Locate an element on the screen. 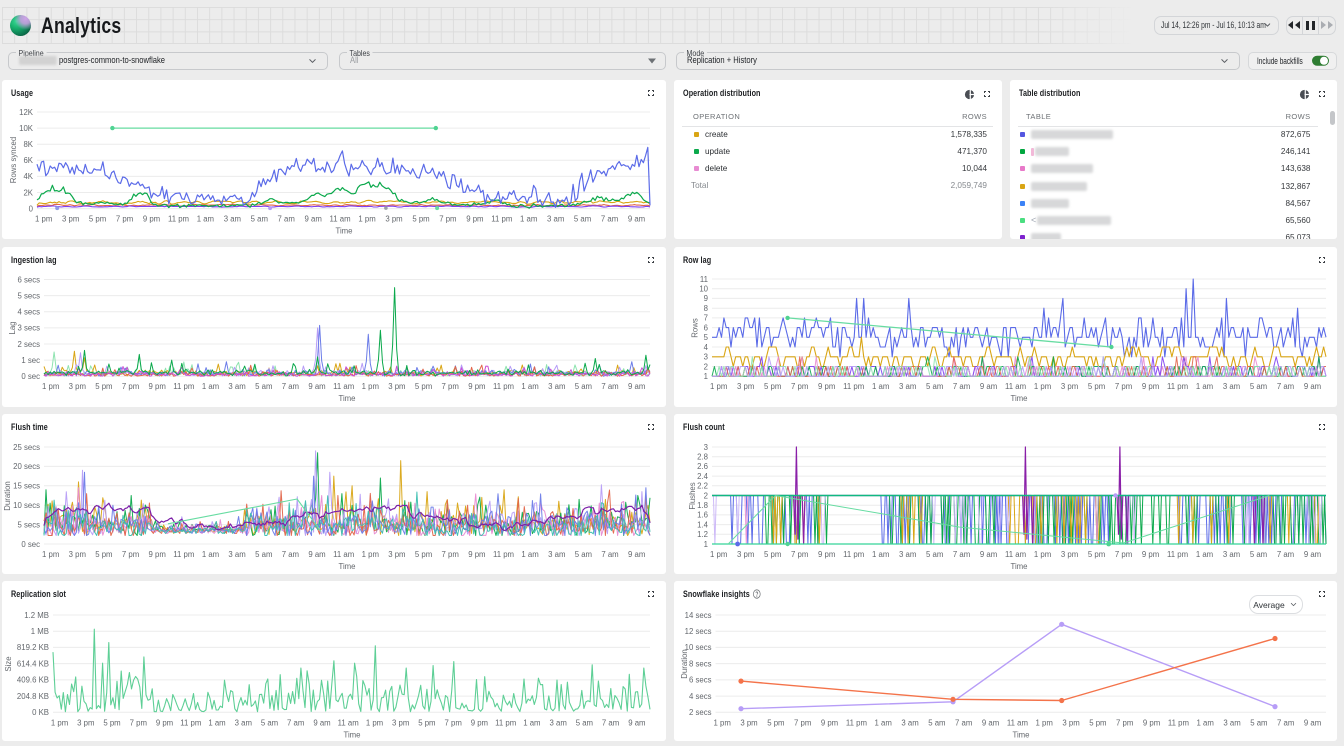 Image resolution: width=1344 pixels, height=746 pixels. svg-text: 8 is located at coordinates (706, 308).